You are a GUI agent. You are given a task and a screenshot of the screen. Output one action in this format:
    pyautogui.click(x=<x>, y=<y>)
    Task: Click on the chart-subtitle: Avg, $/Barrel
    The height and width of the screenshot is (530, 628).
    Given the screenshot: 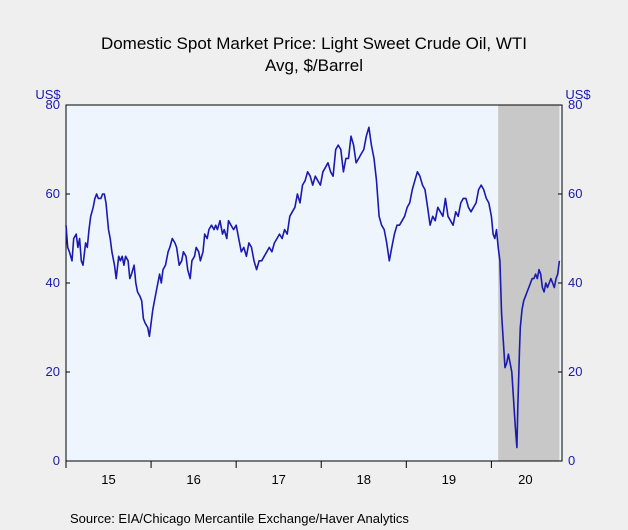 What is the action you would take?
    pyautogui.click(x=314, y=65)
    